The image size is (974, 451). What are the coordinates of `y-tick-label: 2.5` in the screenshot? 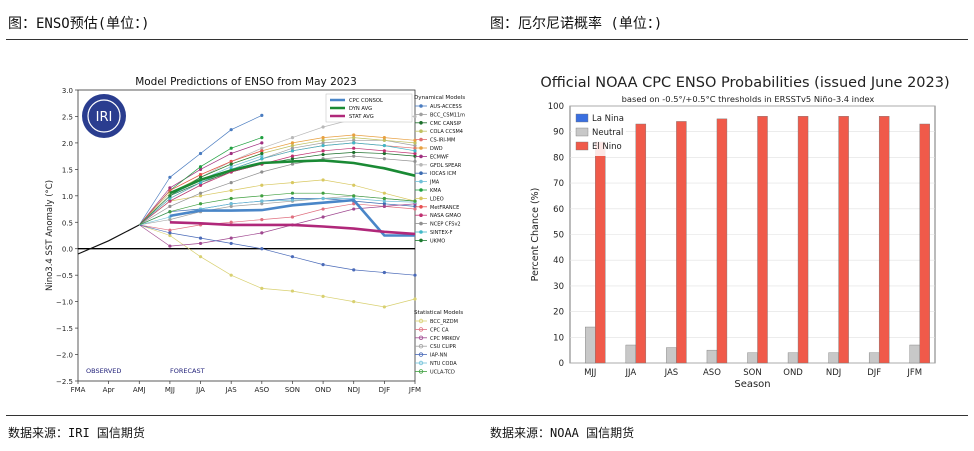 It's located at (67, 117).